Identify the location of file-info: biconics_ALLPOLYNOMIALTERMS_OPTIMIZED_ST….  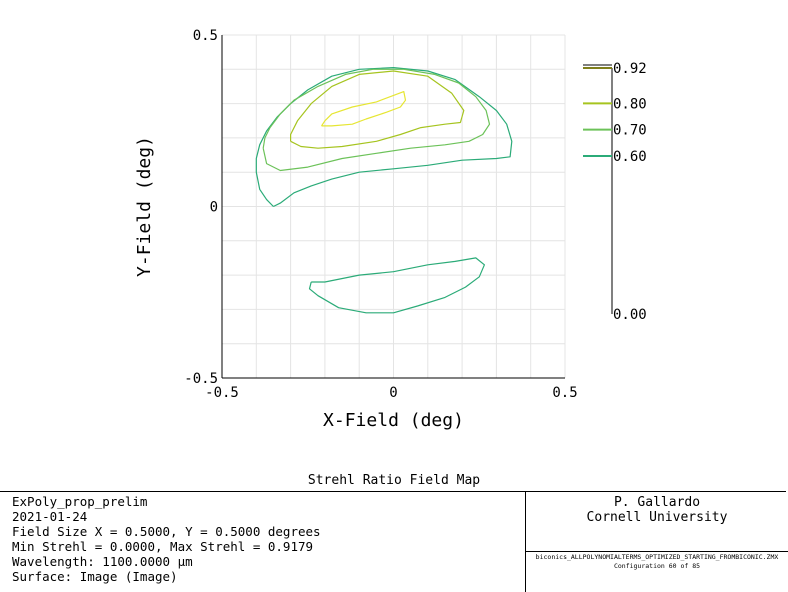
(657, 561).